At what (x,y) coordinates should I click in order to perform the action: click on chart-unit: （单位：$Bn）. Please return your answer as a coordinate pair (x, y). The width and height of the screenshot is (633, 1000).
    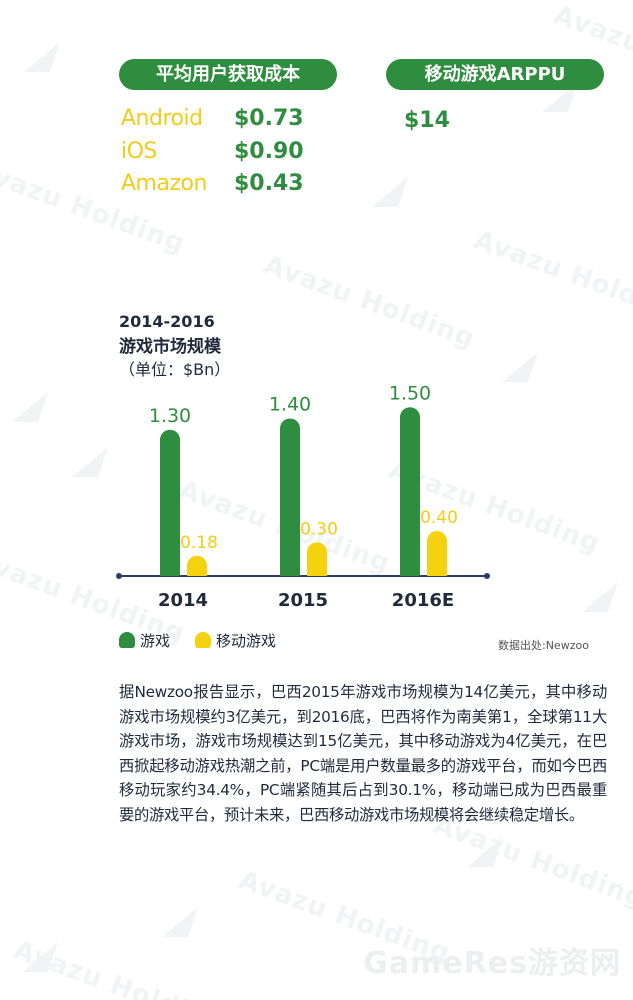
    Looking at the image, I should click on (175, 369).